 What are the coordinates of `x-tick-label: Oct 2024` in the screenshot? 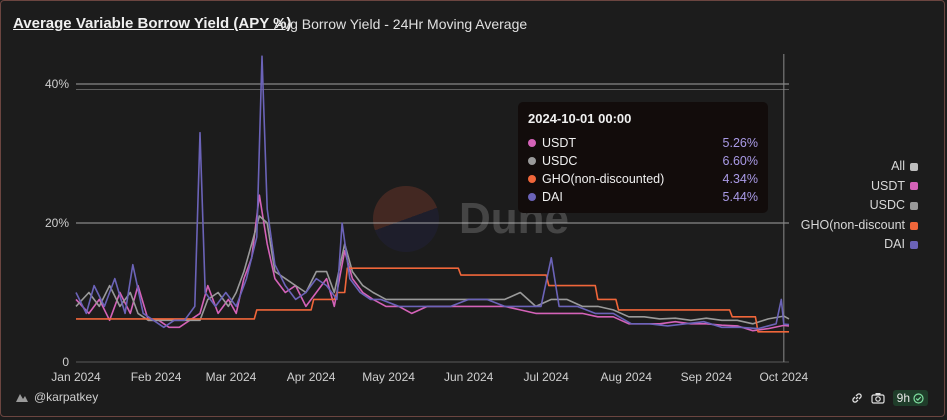 It's located at (783, 377).